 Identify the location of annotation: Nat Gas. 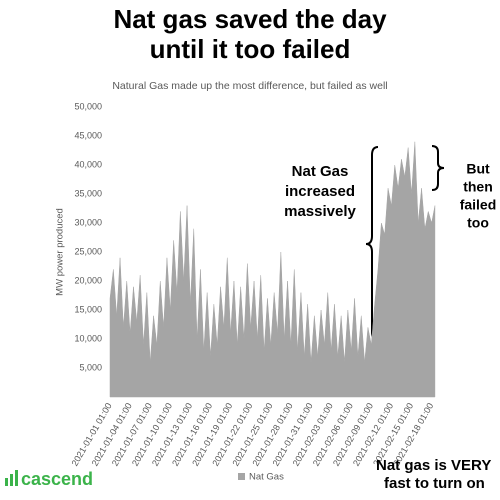
(320, 171).